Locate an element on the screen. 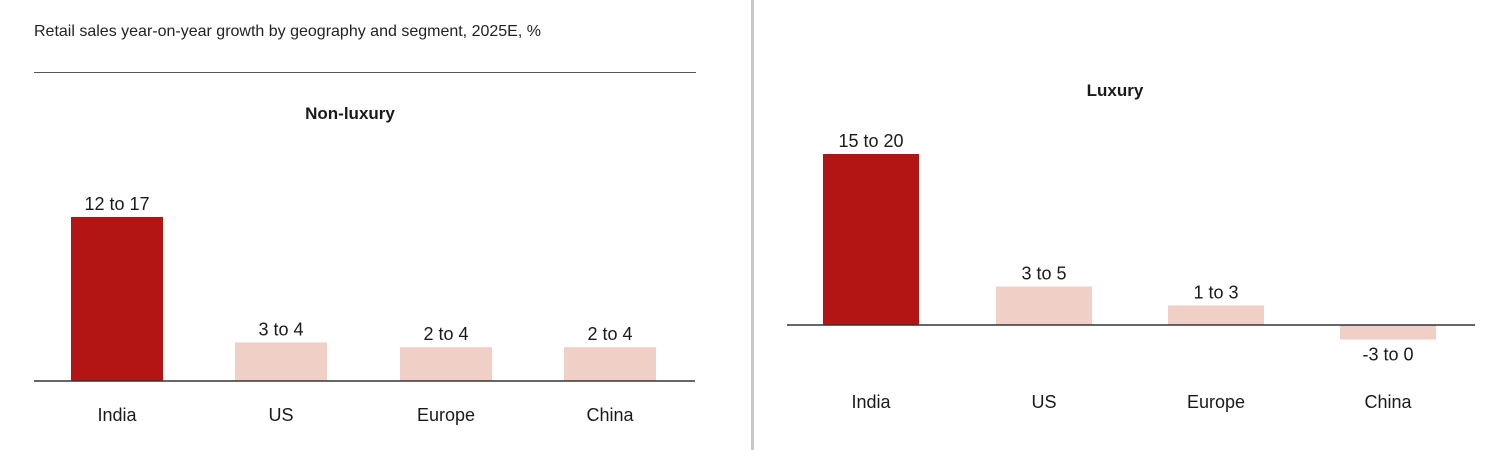  panel-divider is located at coordinates (752, 225).